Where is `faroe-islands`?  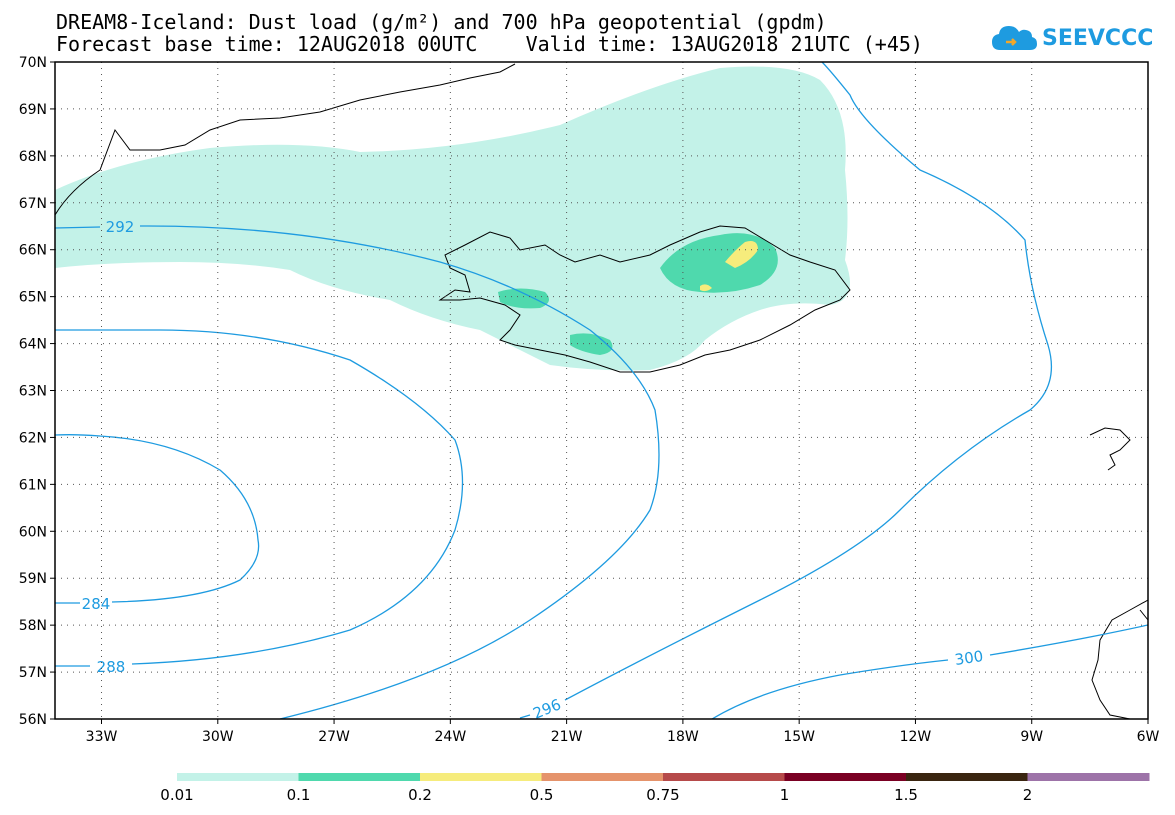 faroe-islands is located at coordinates (1110, 449).